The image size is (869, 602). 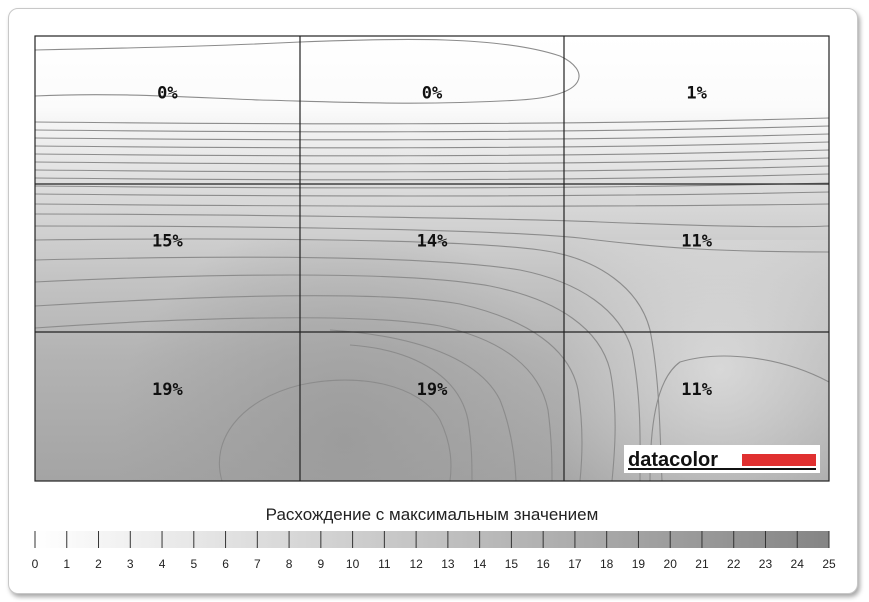 What do you see at coordinates (130, 564) in the screenshot?
I see `scale-tick-label: 3` at bounding box center [130, 564].